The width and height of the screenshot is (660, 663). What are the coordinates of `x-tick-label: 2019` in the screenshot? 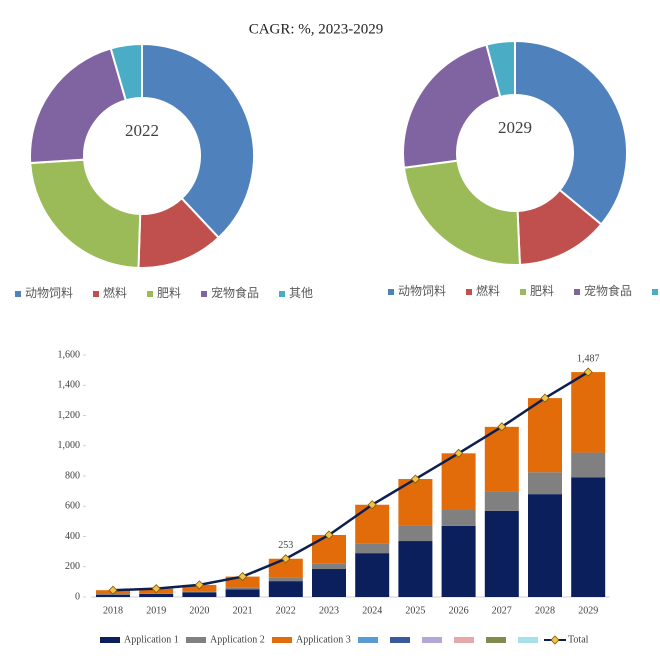 It's located at (156, 610).